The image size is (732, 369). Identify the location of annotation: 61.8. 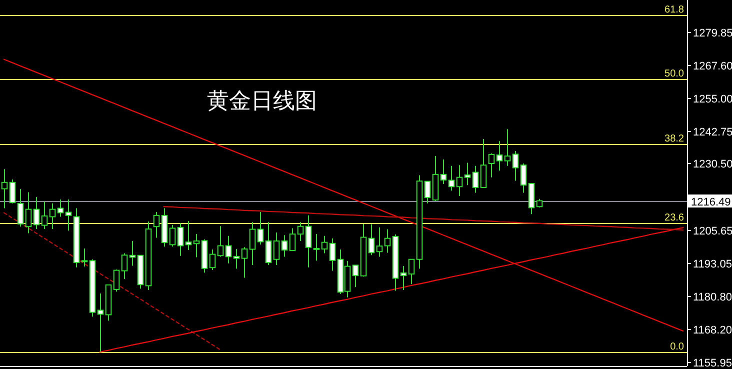
(674, 10).